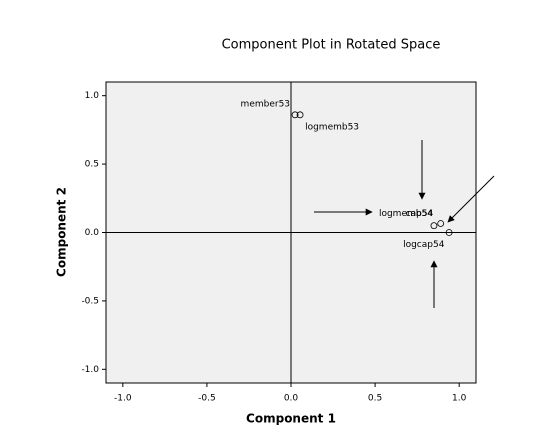 This screenshot has height=441, width=555. What do you see at coordinates (62, 232) in the screenshot?
I see `y-axis-title: Component 2` at bounding box center [62, 232].